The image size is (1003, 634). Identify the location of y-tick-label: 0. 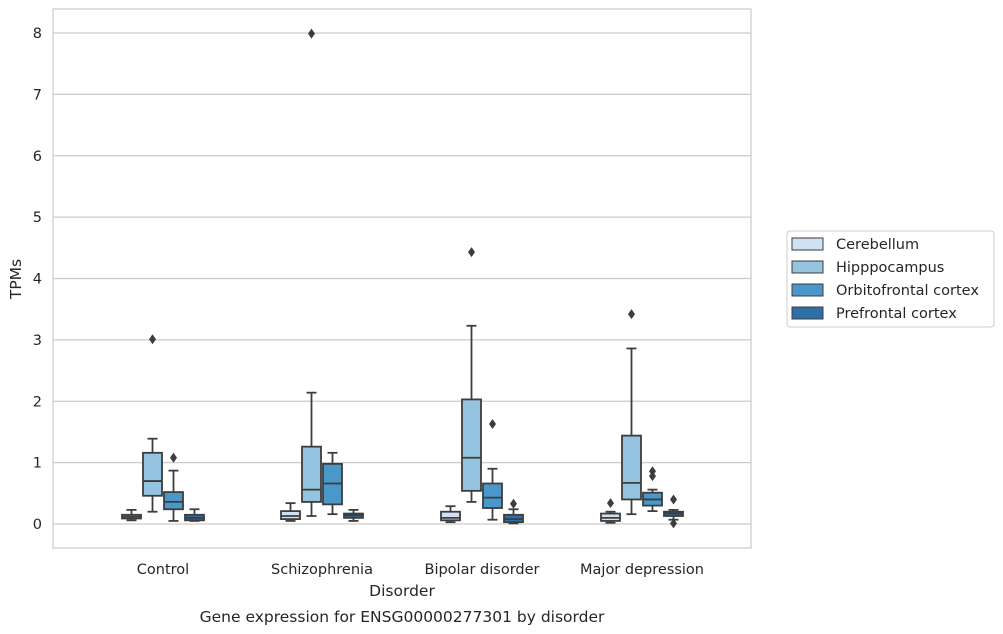
(37, 525).